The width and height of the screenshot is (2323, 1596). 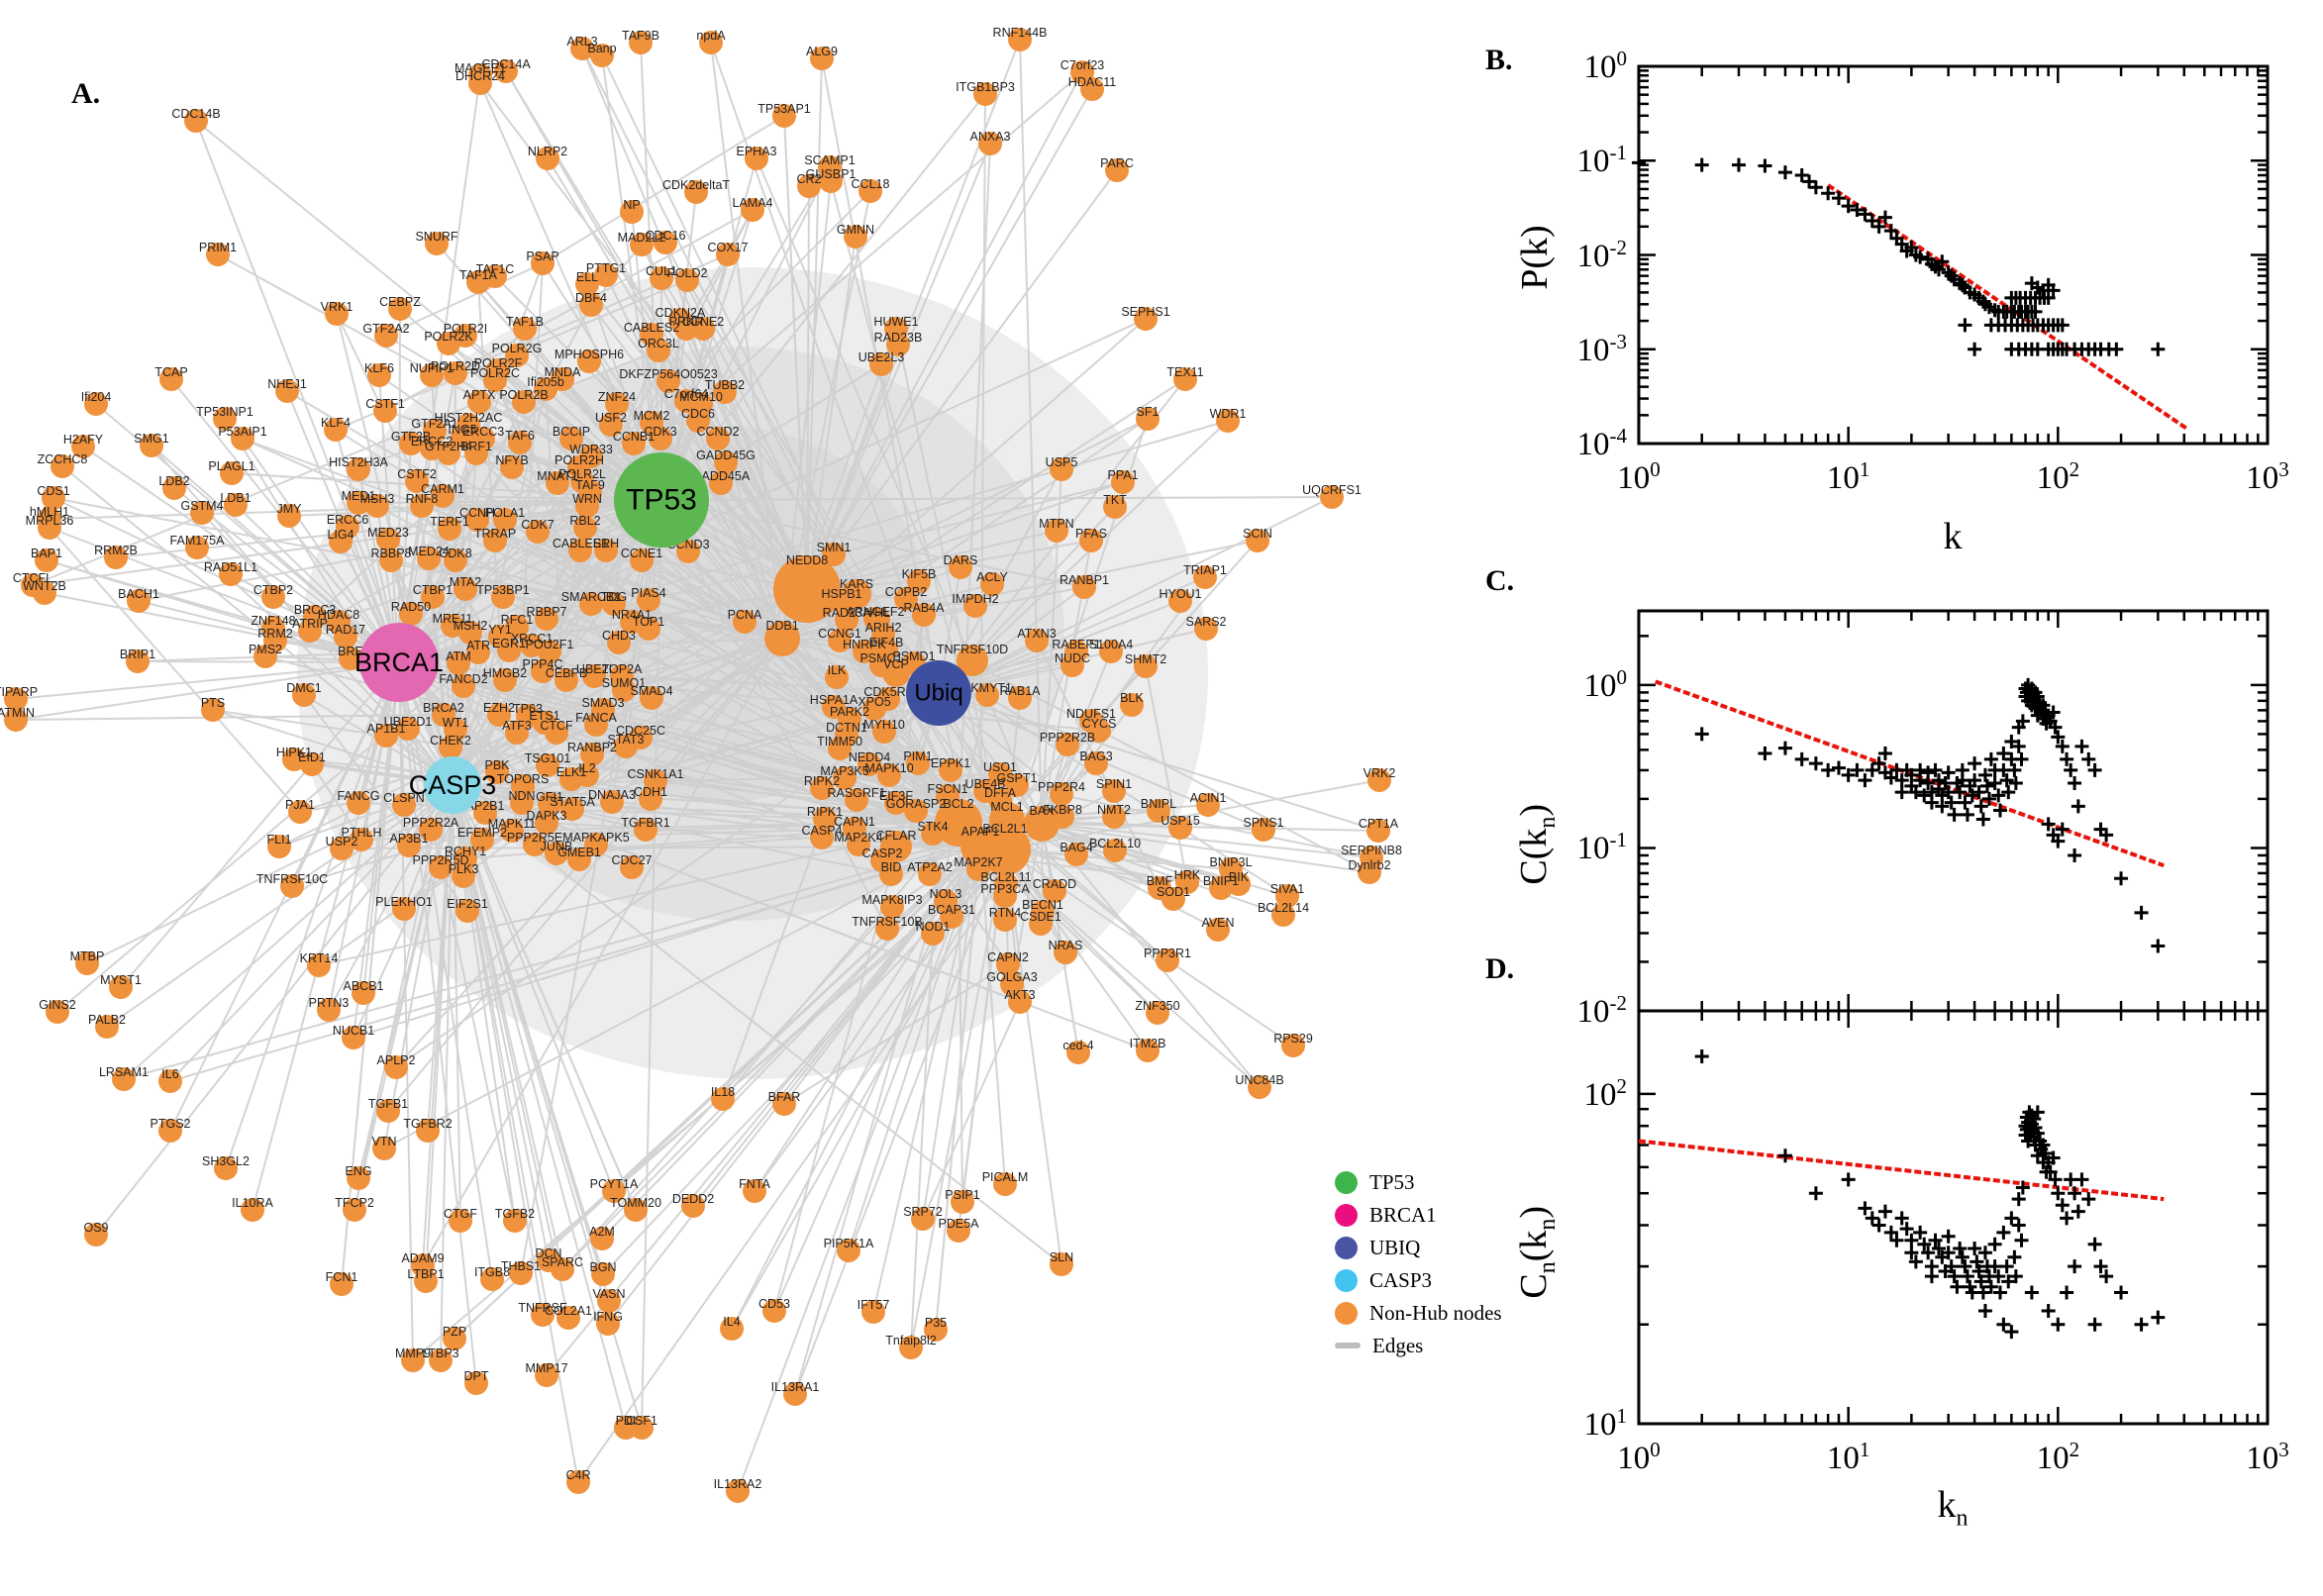 What do you see at coordinates (693, 1199) in the screenshot?
I see `network-node-label: DEDD2` at bounding box center [693, 1199].